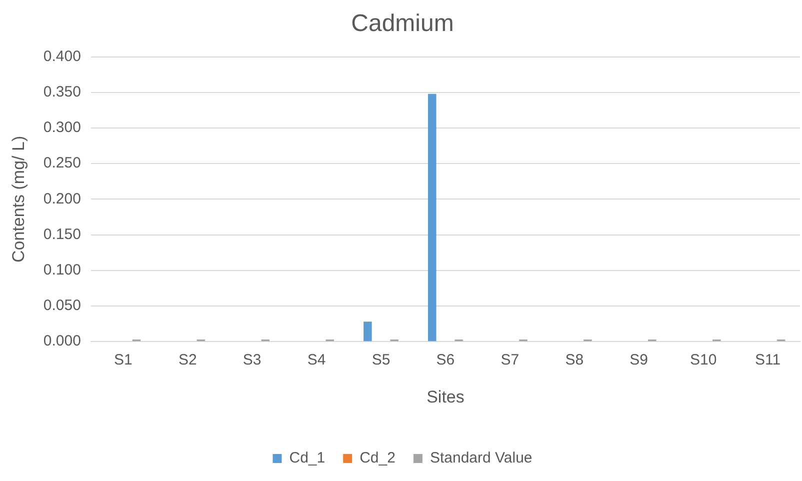  Describe the element at coordinates (316, 360) in the screenshot. I see `x-tick-label: S4` at that location.